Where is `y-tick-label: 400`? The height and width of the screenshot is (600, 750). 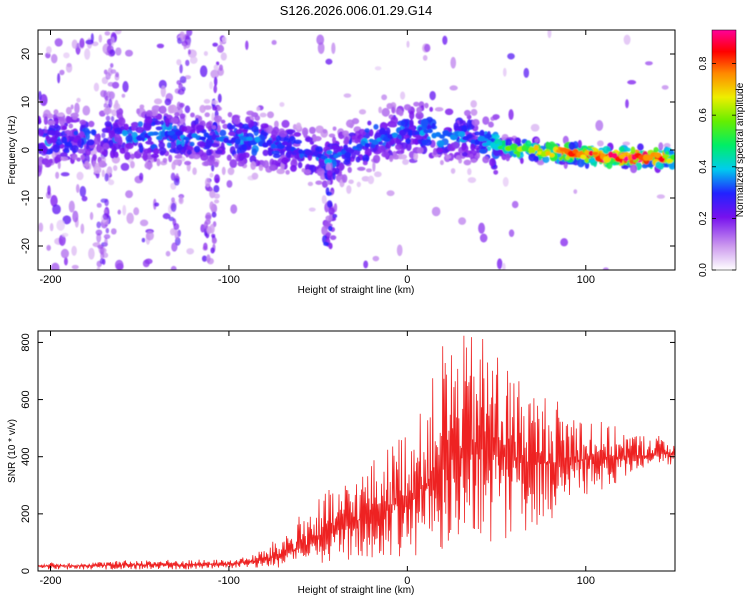 y-tick-label: 400 is located at coordinates (26, 457).